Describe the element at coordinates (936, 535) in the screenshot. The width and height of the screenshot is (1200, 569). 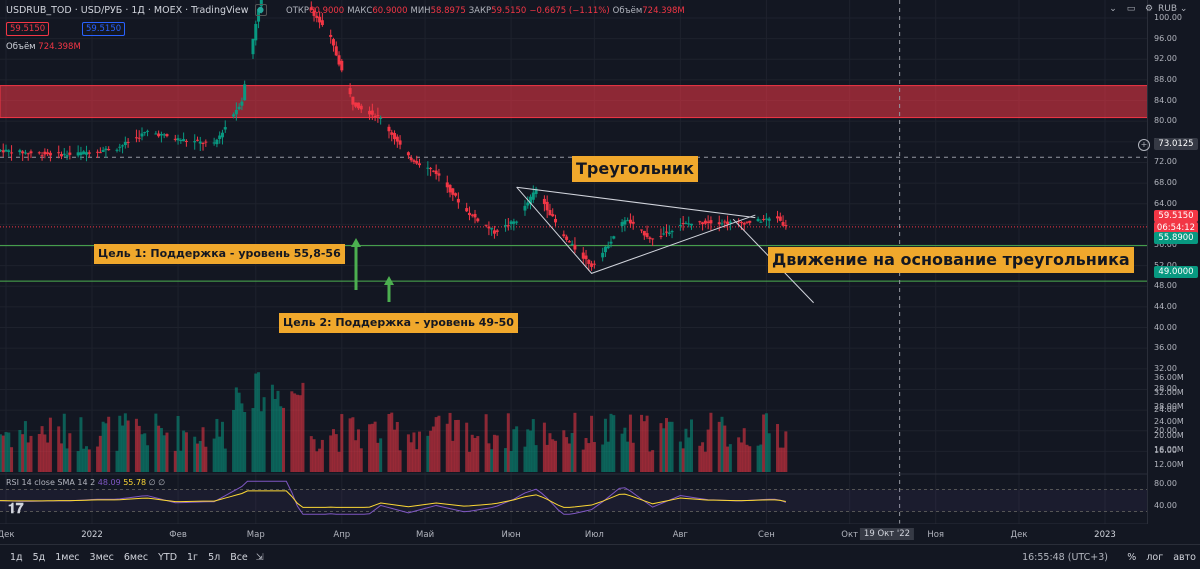
I see `time-tick-label: Ноя` at that location.